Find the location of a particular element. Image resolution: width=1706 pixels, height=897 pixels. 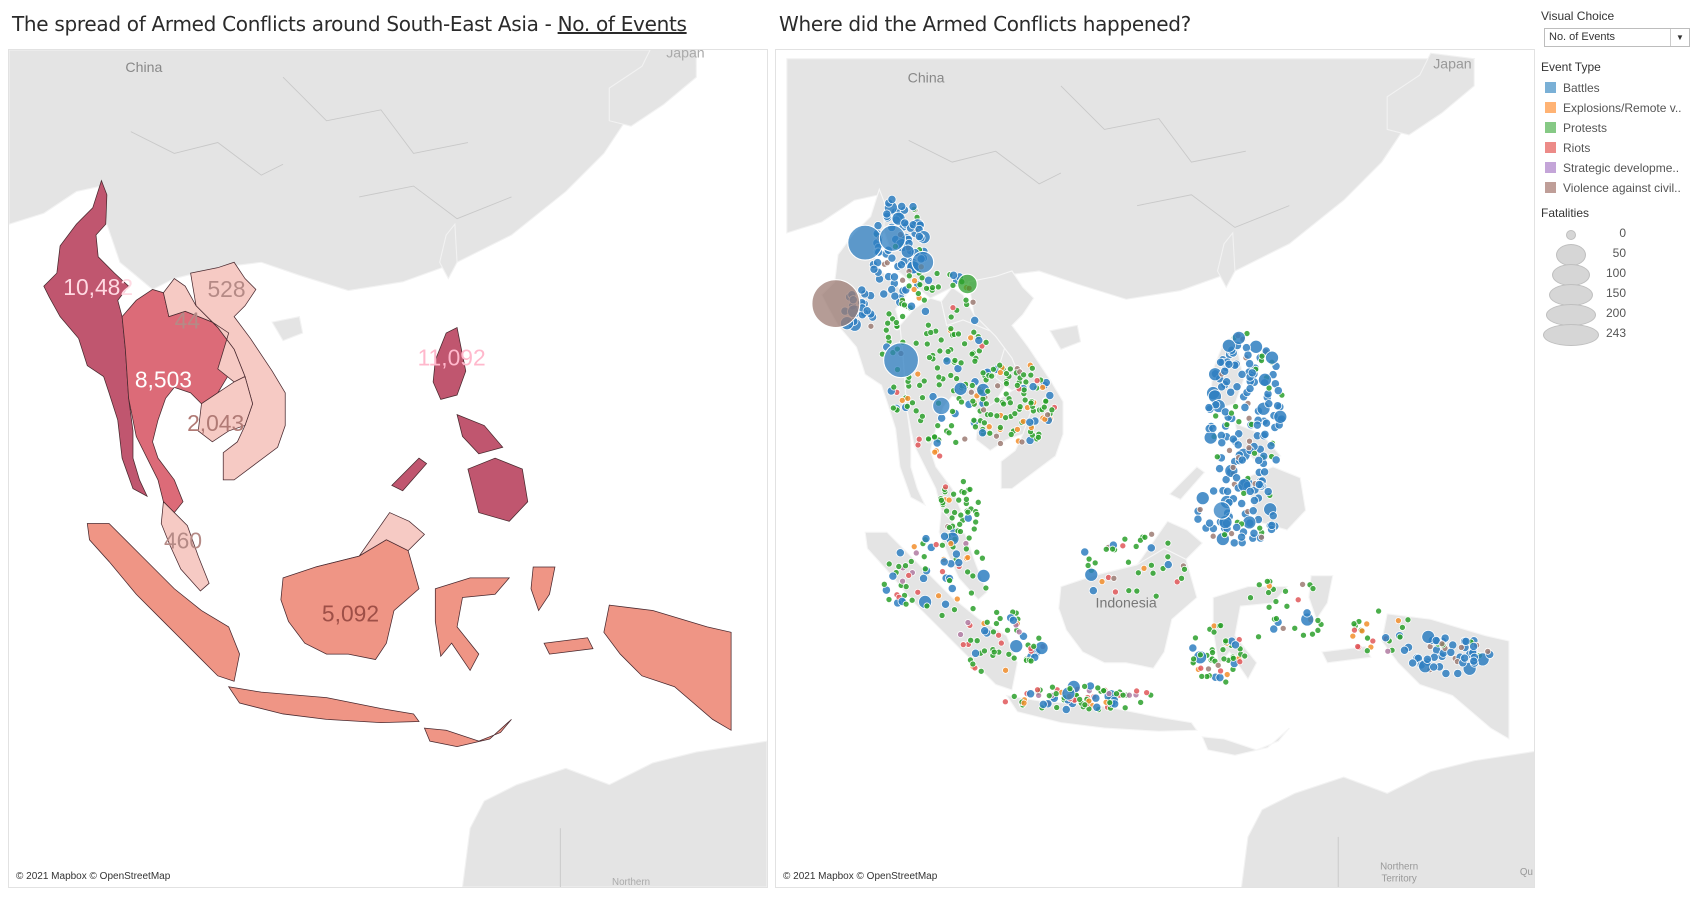

visual-choice-link: No. of Events is located at coordinates (622, 24).